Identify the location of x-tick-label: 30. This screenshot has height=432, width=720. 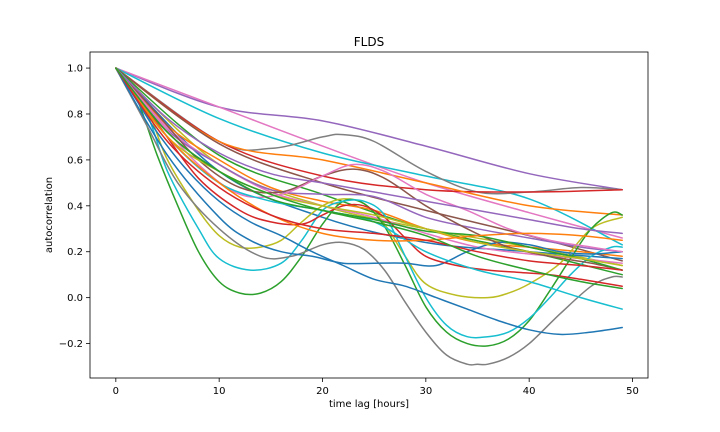
(425, 391).